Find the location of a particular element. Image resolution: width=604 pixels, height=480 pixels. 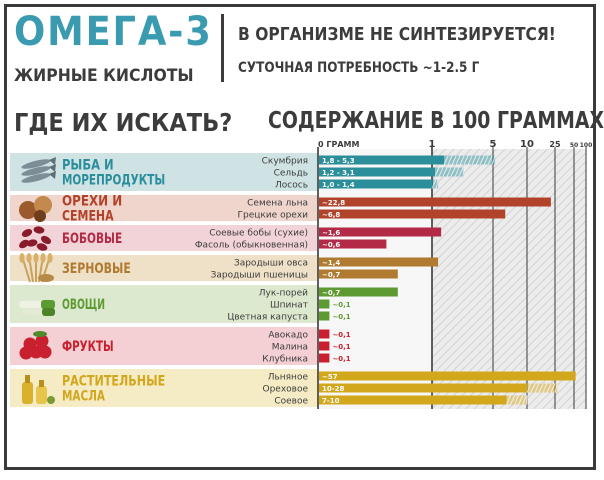

category-label: МОРЕПРОДУКТЫ is located at coordinates (113, 181).